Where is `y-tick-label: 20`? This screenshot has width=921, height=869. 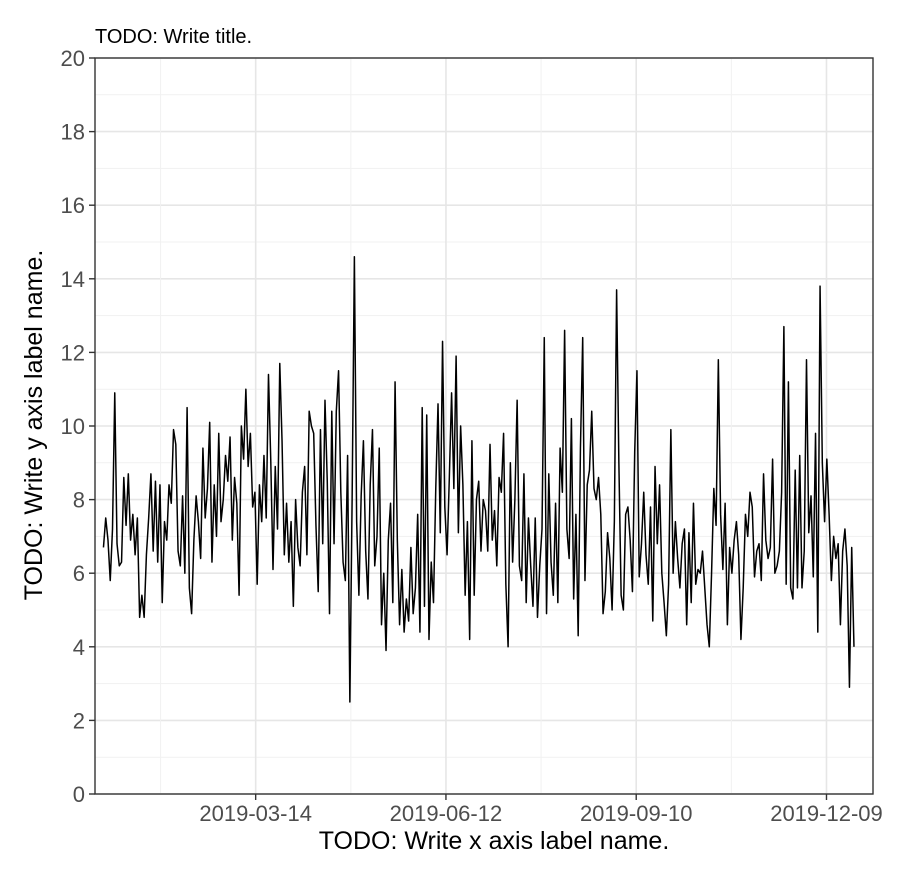
y-tick-label: 20 is located at coordinates (73, 58).